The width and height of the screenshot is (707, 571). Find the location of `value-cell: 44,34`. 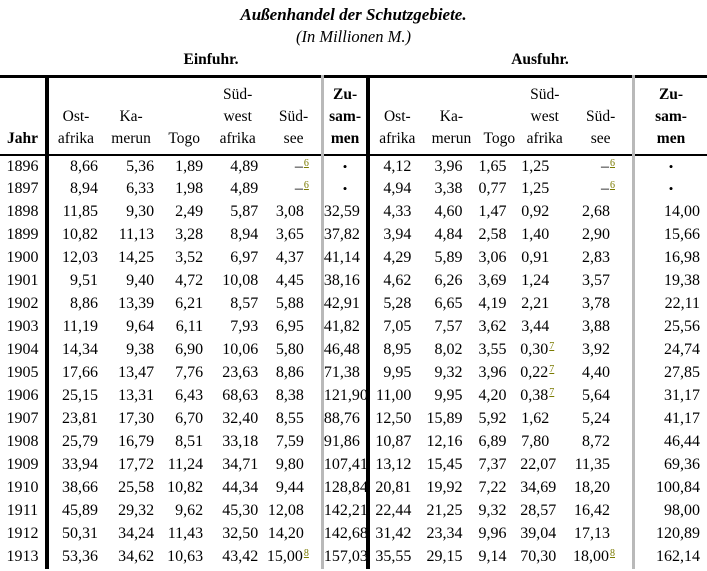

value-cell: 44,34 is located at coordinates (240, 487).